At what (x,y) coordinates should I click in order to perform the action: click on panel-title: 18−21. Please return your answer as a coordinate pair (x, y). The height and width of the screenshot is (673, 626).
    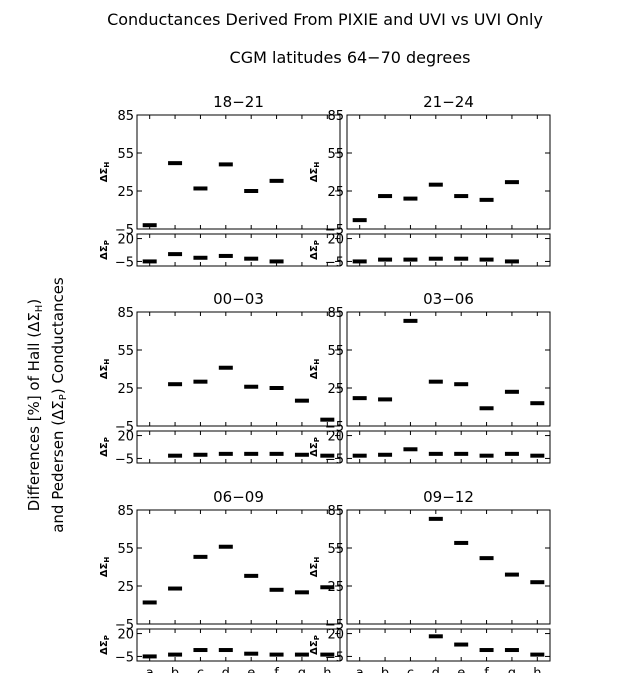
    Looking at the image, I should click on (238, 102).